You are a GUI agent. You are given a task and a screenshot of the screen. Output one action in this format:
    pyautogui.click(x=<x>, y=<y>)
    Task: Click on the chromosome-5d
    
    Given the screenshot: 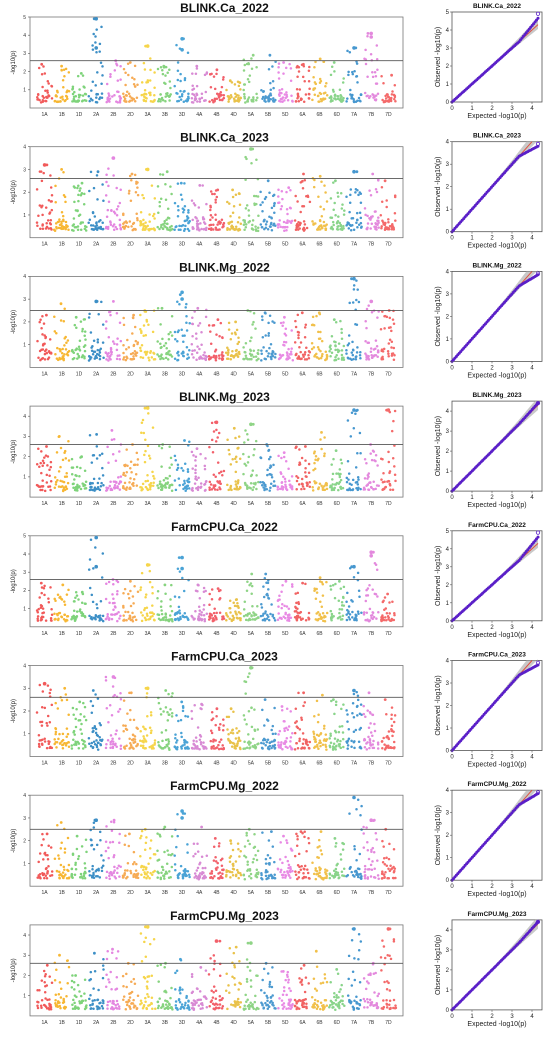 What is the action you would take?
    pyautogui.click(x=285, y=209)
    